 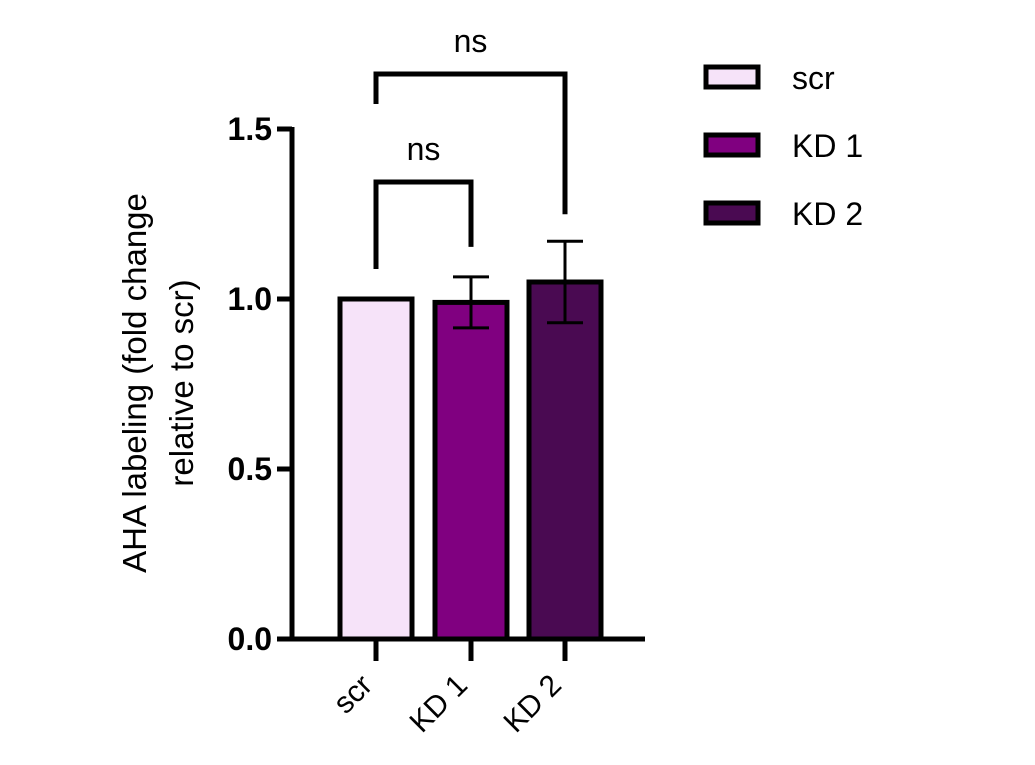 I want to click on bars, so click(x=470, y=460).